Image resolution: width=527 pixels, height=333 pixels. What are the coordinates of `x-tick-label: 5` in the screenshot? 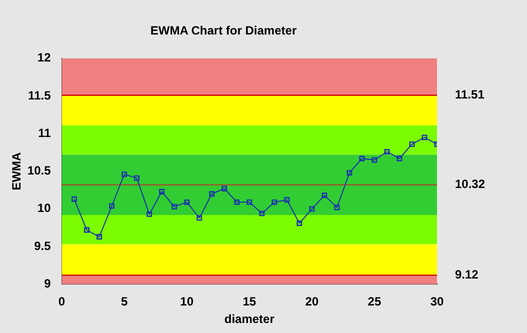 It's located at (124, 301).